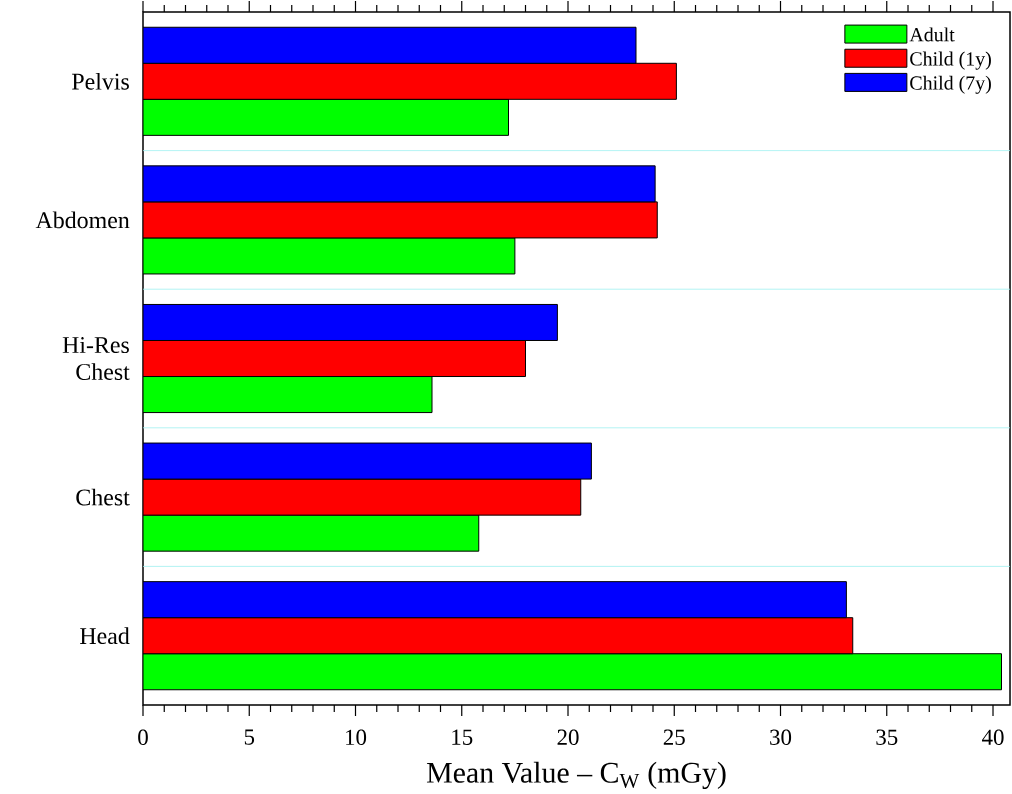 The height and width of the screenshot is (794, 1012). Describe the element at coordinates (462, 737) in the screenshot. I see `x-tick-label: 15` at that location.